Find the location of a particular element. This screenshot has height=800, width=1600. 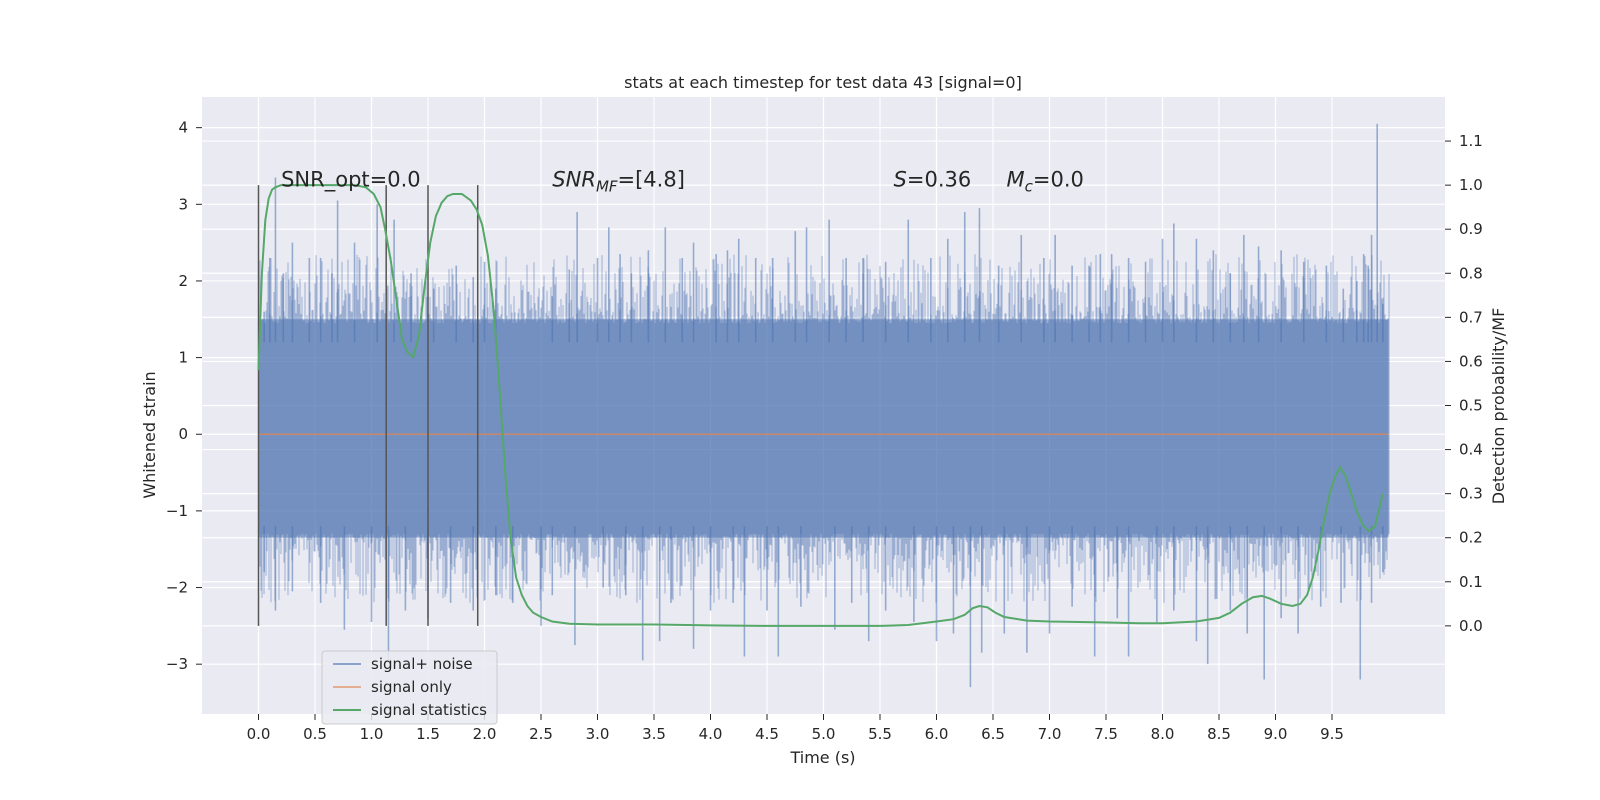

x-tick-label: 9.5 is located at coordinates (1332, 734).